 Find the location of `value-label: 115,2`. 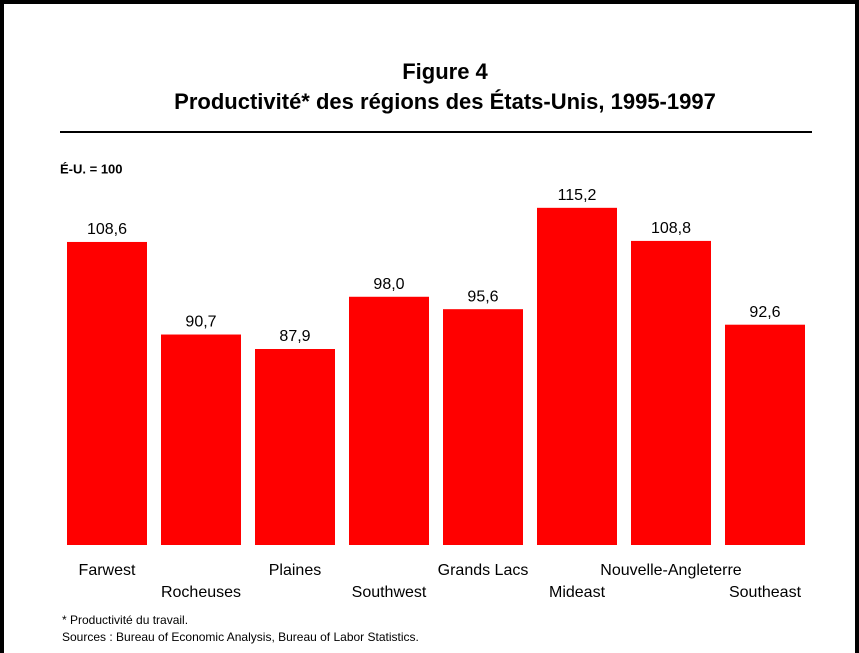

value-label: 115,2 is located at coordinates (577, 195).